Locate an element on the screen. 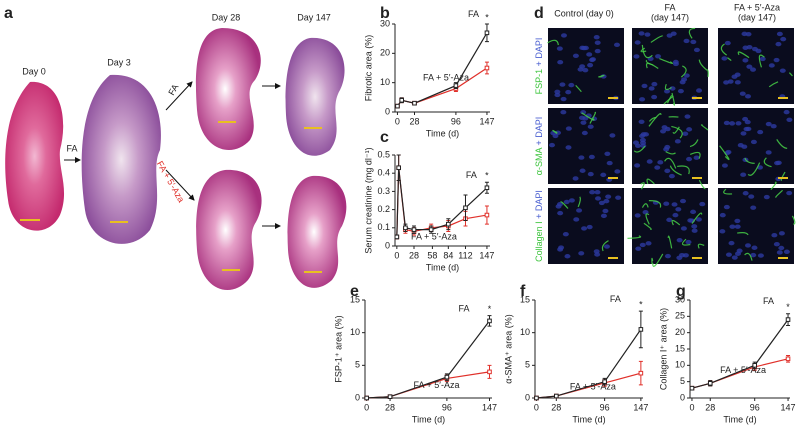 Image resolution: width=800 pixels, height=430 pixels. y-tick-label: 15 is located at coordinates (680, 348).